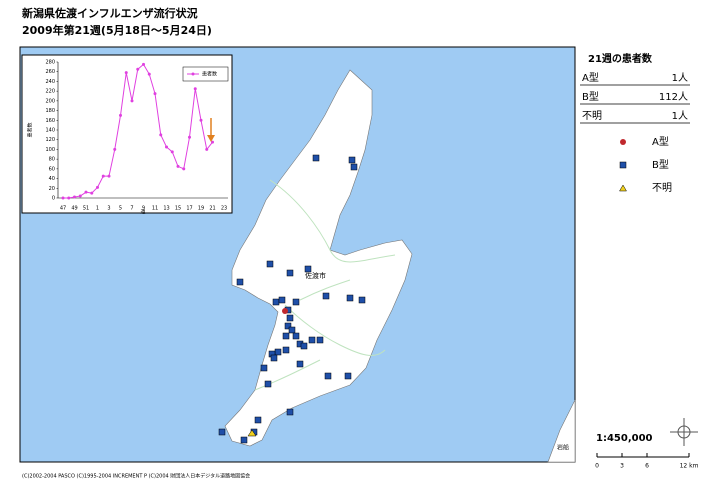 The height and width of the screenshot is (489, 720). Describe the element at coordinates (52, 189) in the screenshot. I see `y-tick-label: 20` at that location.